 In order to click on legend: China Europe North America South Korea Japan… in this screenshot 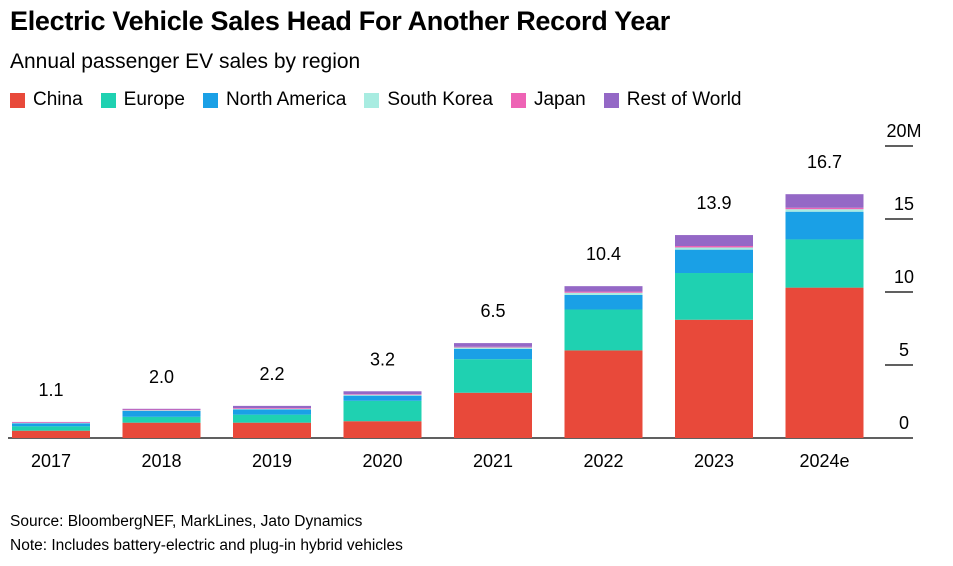, I will do `click(384, 100)`.